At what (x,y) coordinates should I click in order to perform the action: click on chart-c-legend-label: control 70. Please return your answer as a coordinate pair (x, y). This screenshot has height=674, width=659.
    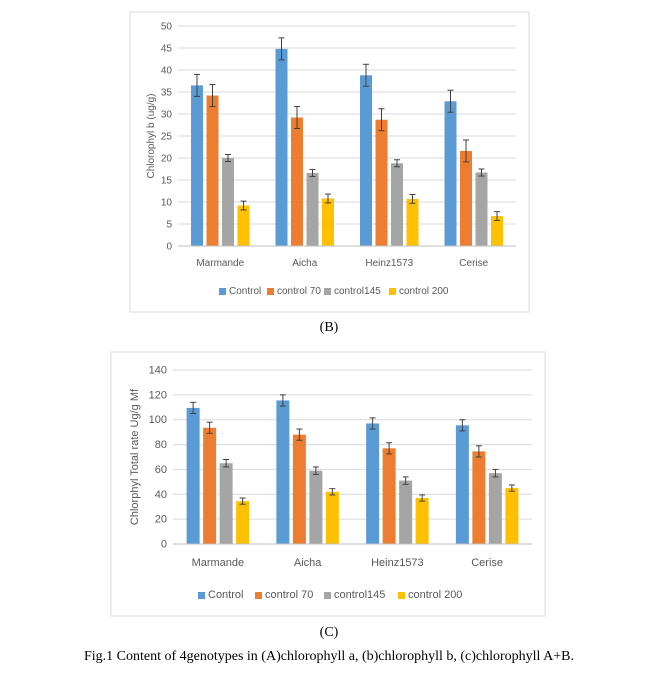
    Looking at the image, I should click on (289, 595).